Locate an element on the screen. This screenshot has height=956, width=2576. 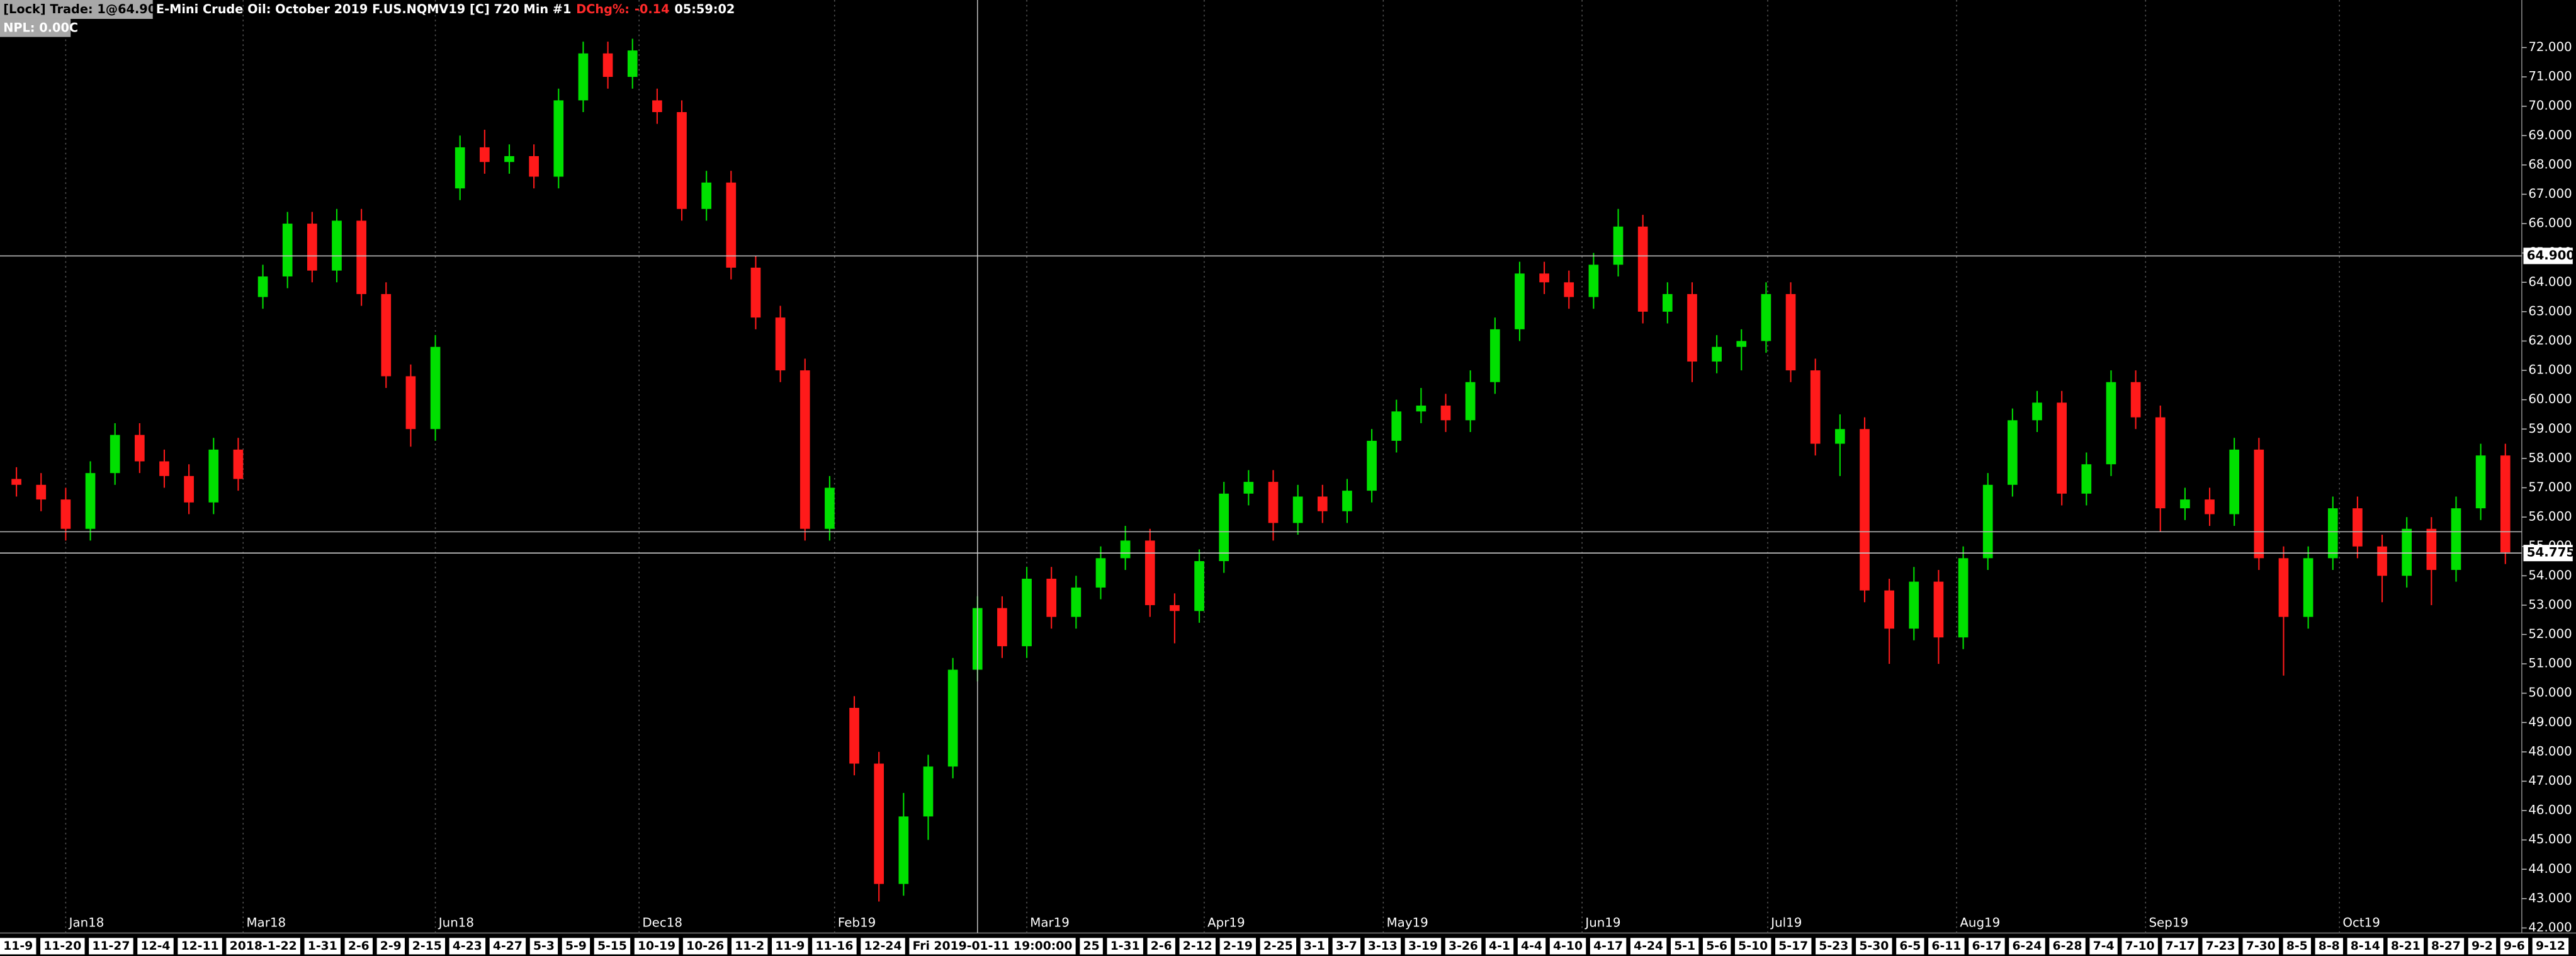
y-tick-label: 42.000 is located at coordinates (2550, 927).